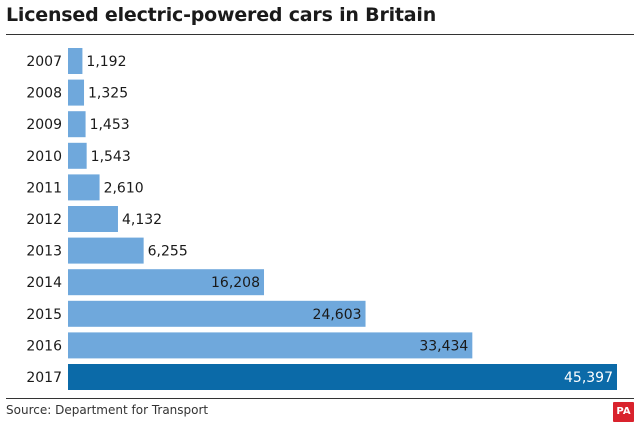 The image size is (640, 427). I want to click on footer-divider, so click(320, 398).